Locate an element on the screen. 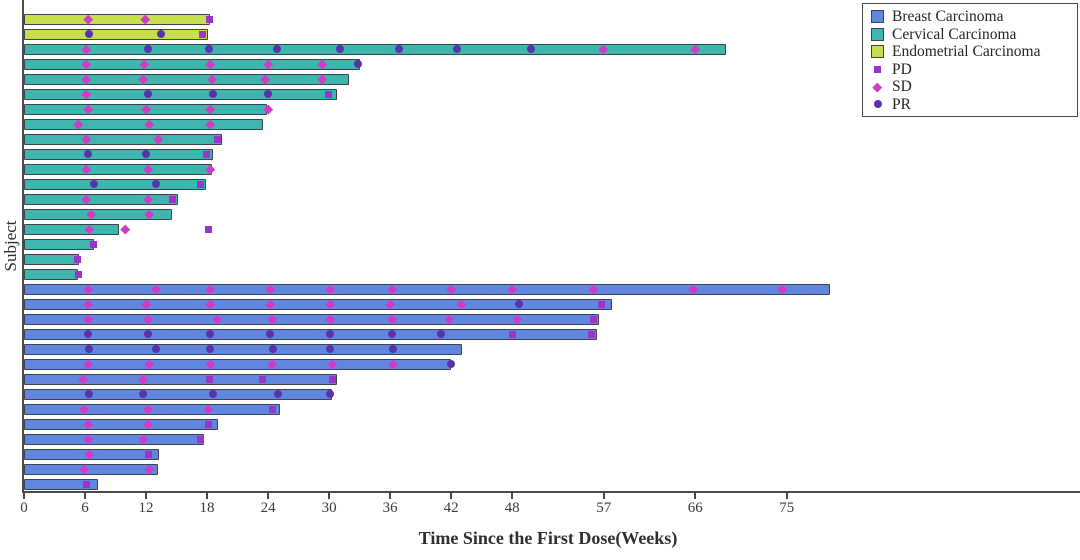  legend-marker-cell is located at coordinates (877, 69).